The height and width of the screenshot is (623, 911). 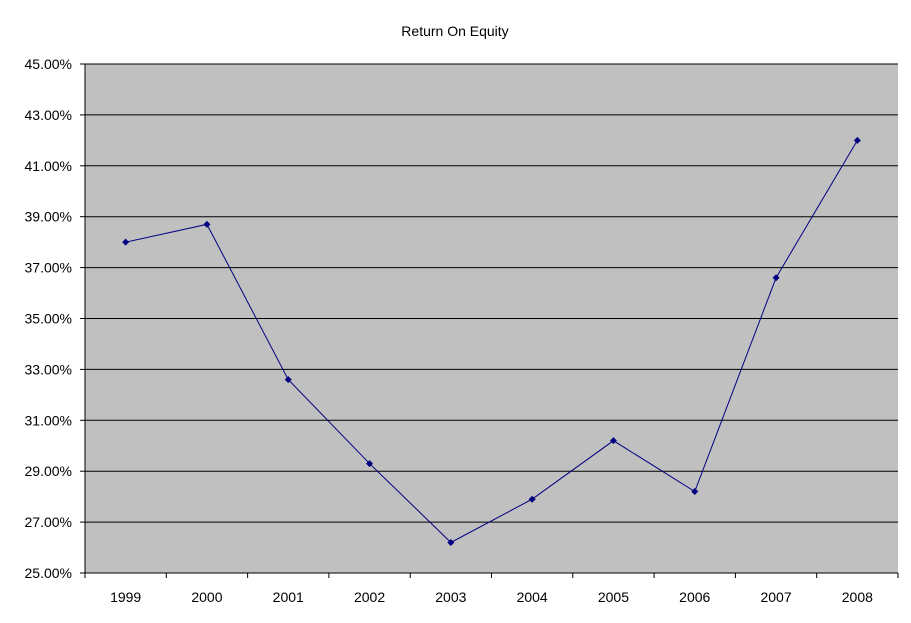 What do you see at coordinates (48, 64) in the screenshot?
I see `y-tick-label: 45.00%` at bounding box center [48, 64].